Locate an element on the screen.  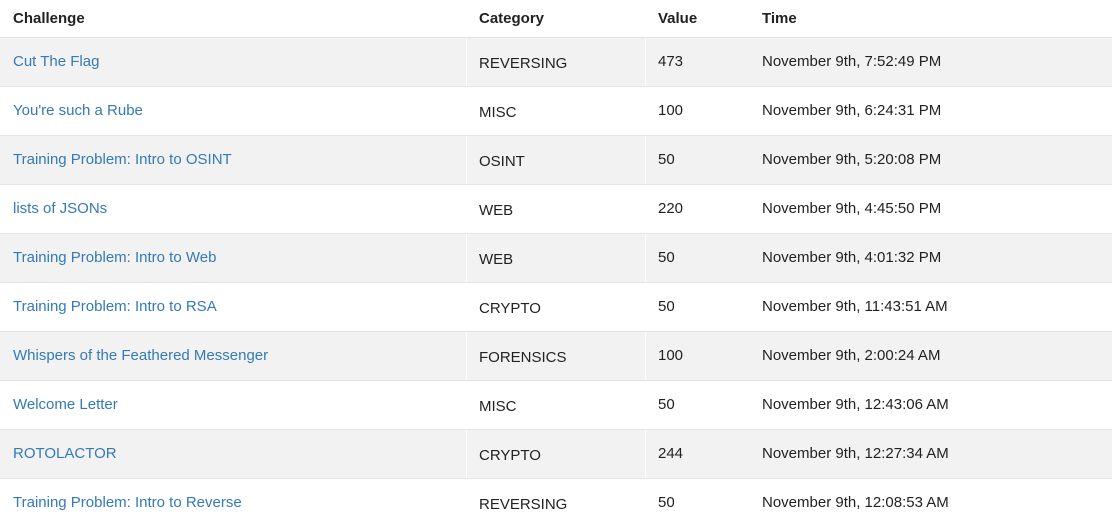
time-cell: November 9th, 5:20:08 PM is located at coordinates (930, 159).